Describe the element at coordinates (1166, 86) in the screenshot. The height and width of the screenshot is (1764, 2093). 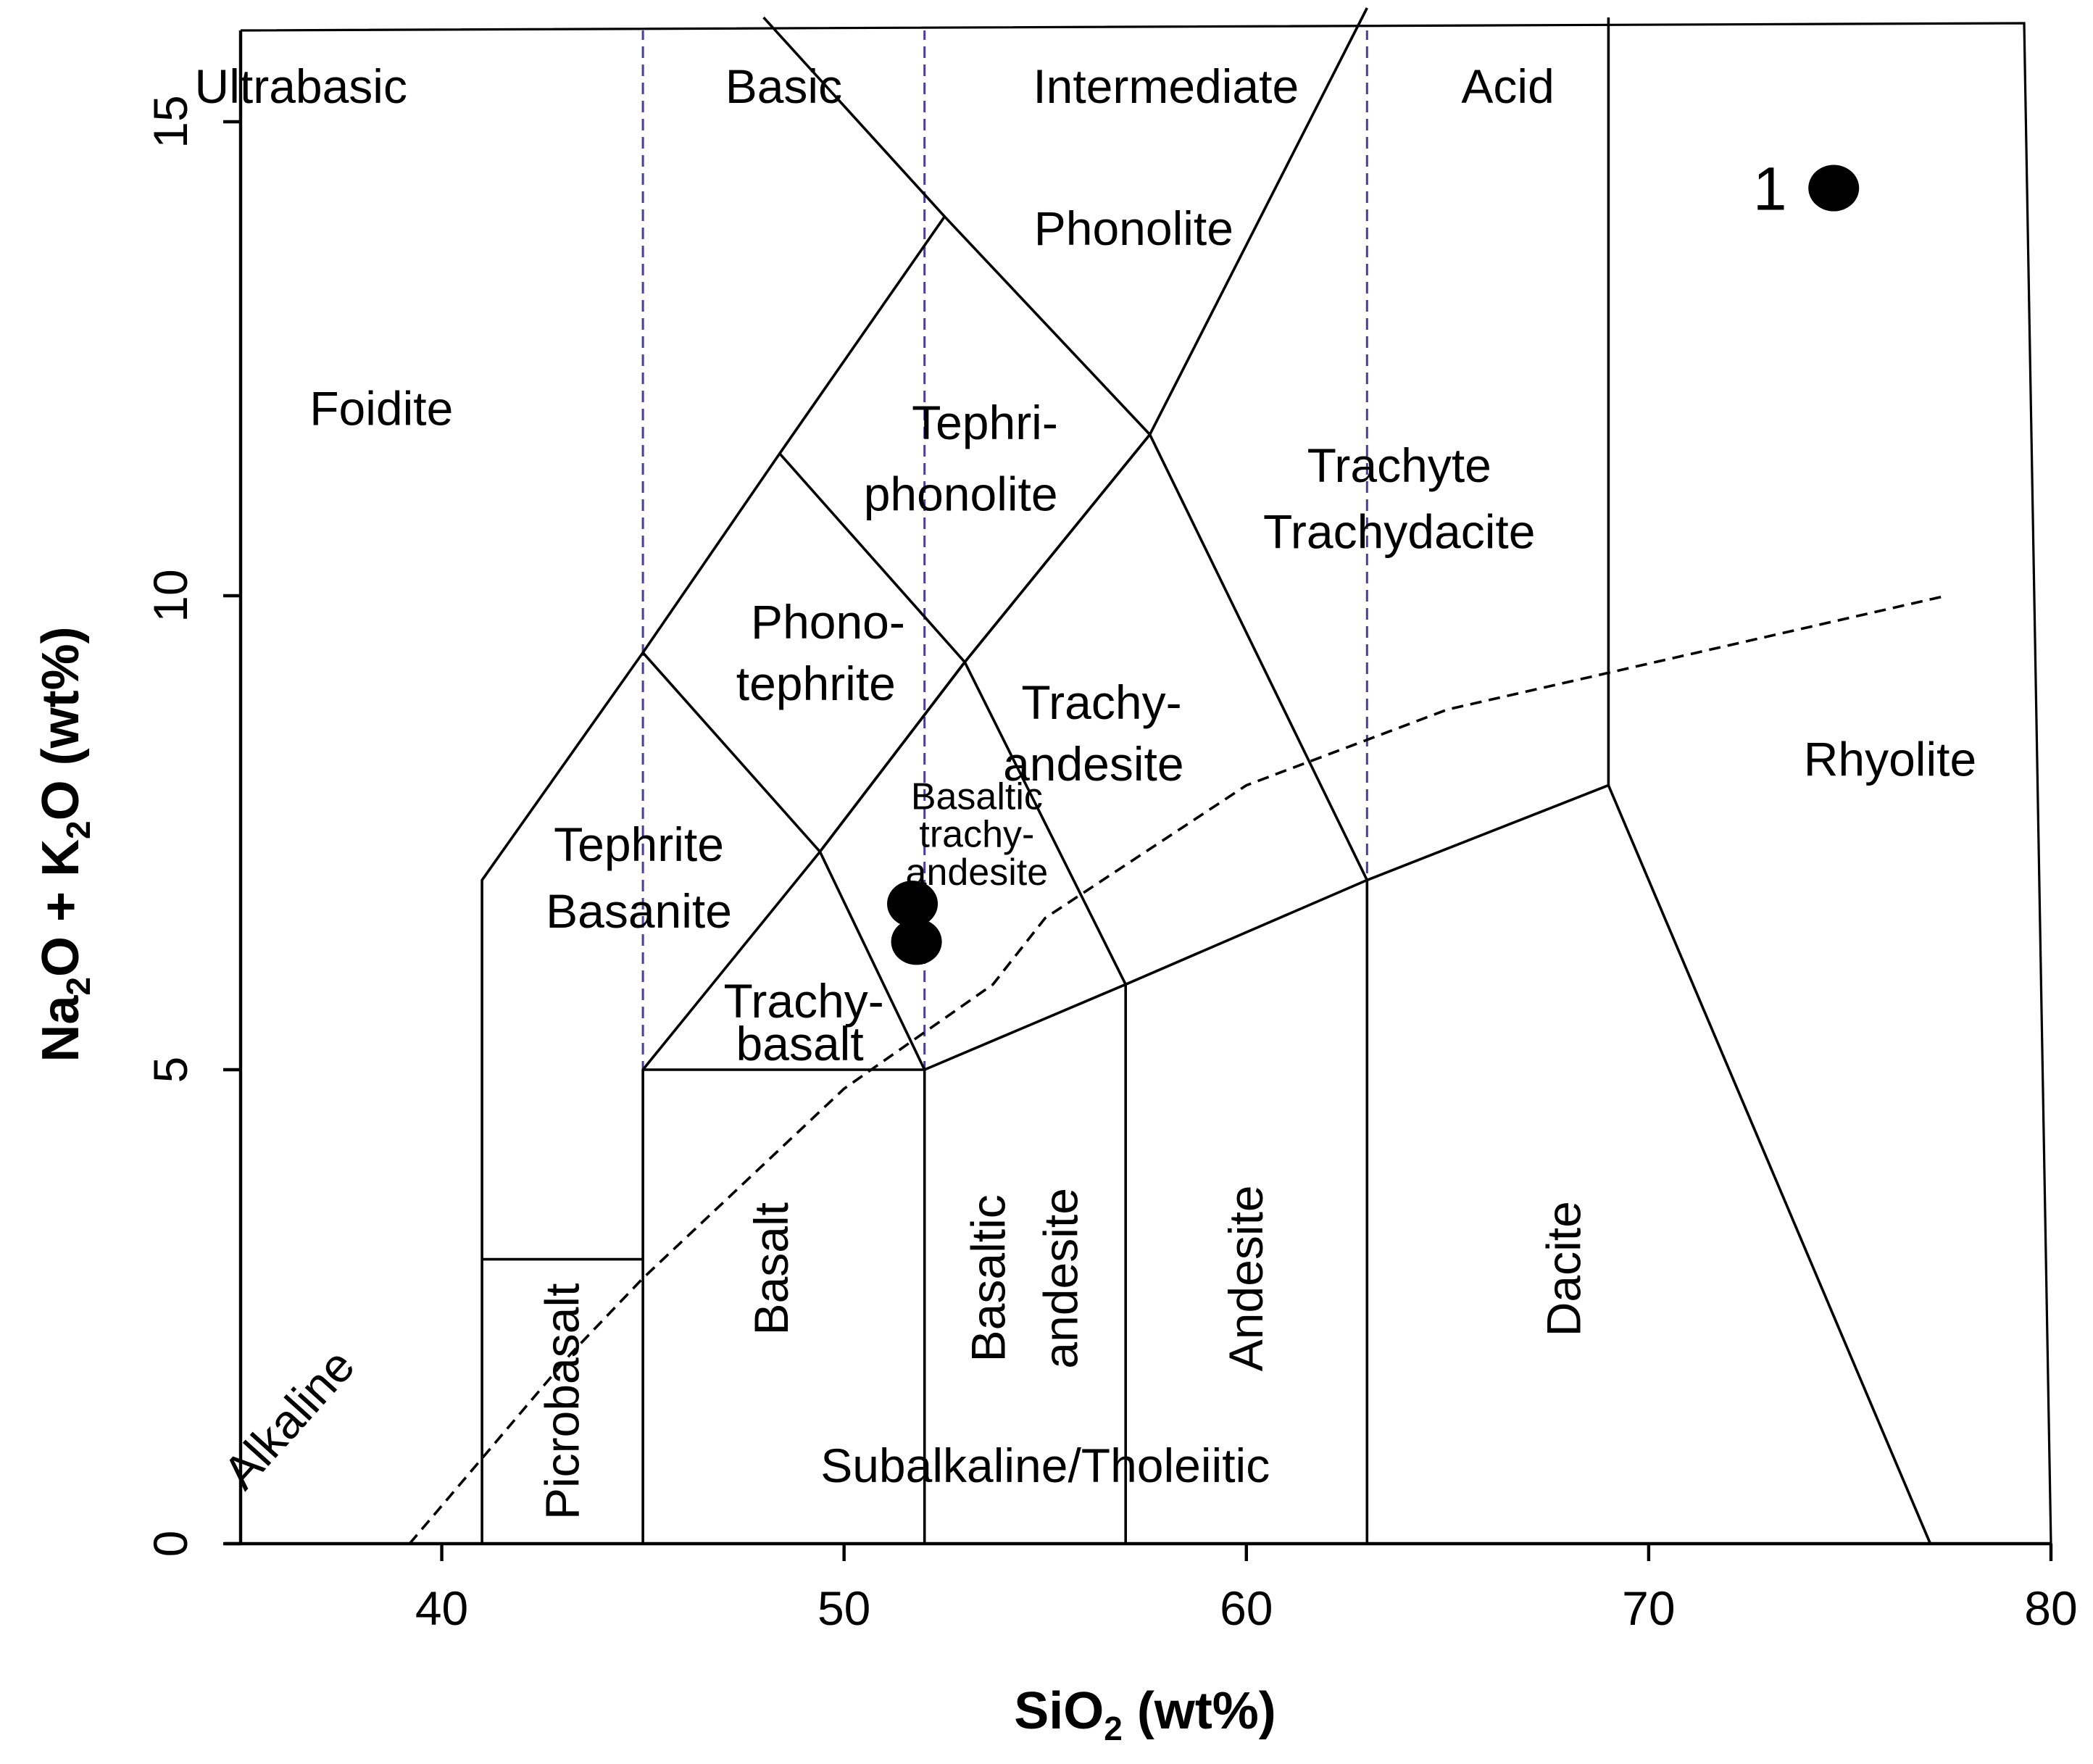
I see `field-label-intermediate: Intermediate` at that location.